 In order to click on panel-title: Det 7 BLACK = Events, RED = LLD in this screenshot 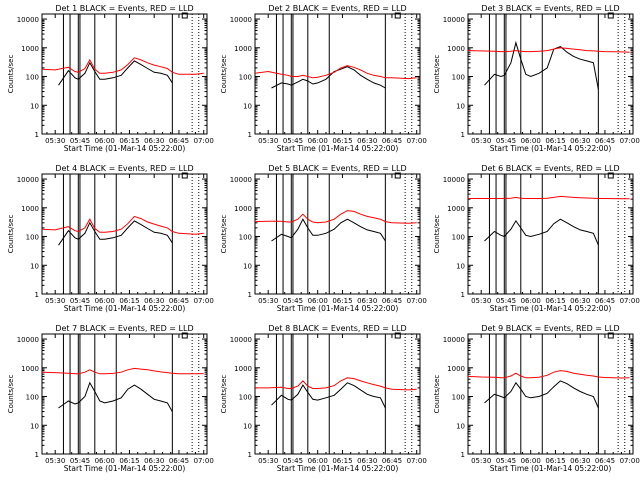, I will do `click(124, 328)`.